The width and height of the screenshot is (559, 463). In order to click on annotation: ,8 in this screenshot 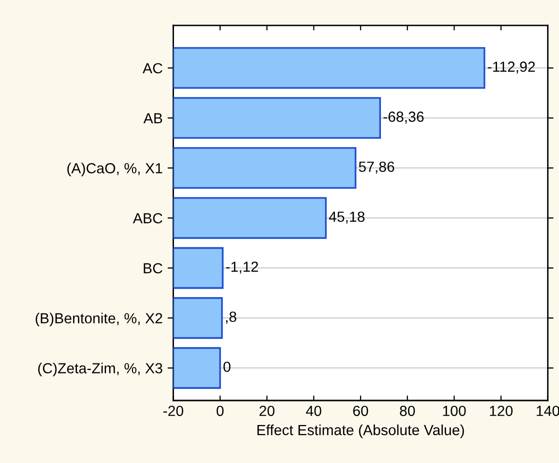, I will do `click(231, 318)`.